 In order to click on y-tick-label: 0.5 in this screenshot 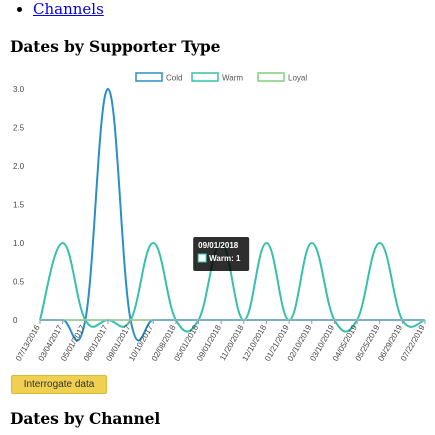, I will do `click(19, 282)`.